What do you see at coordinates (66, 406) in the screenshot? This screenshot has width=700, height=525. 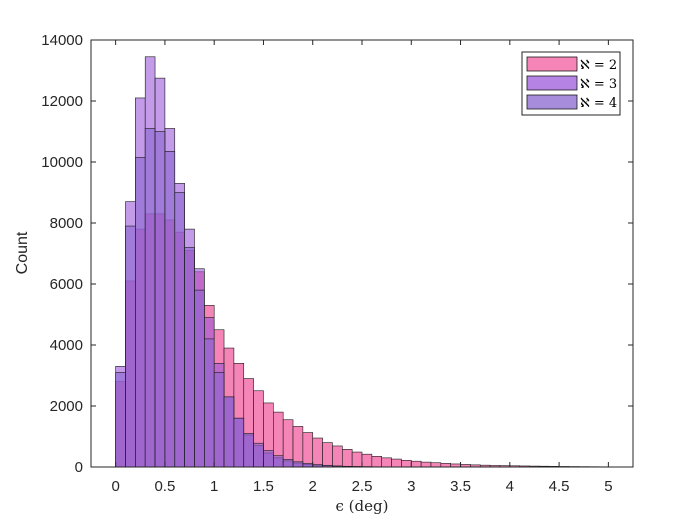 I see `y-tick-label: 2000` at bounding box center [66, 406].